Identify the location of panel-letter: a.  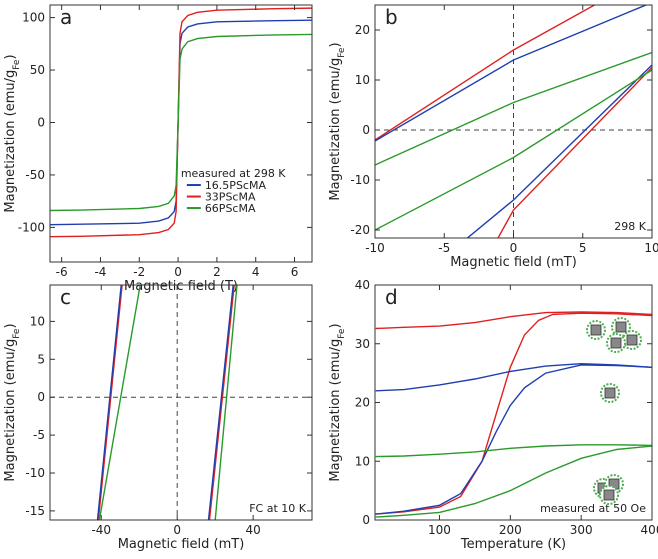
(66, 17).